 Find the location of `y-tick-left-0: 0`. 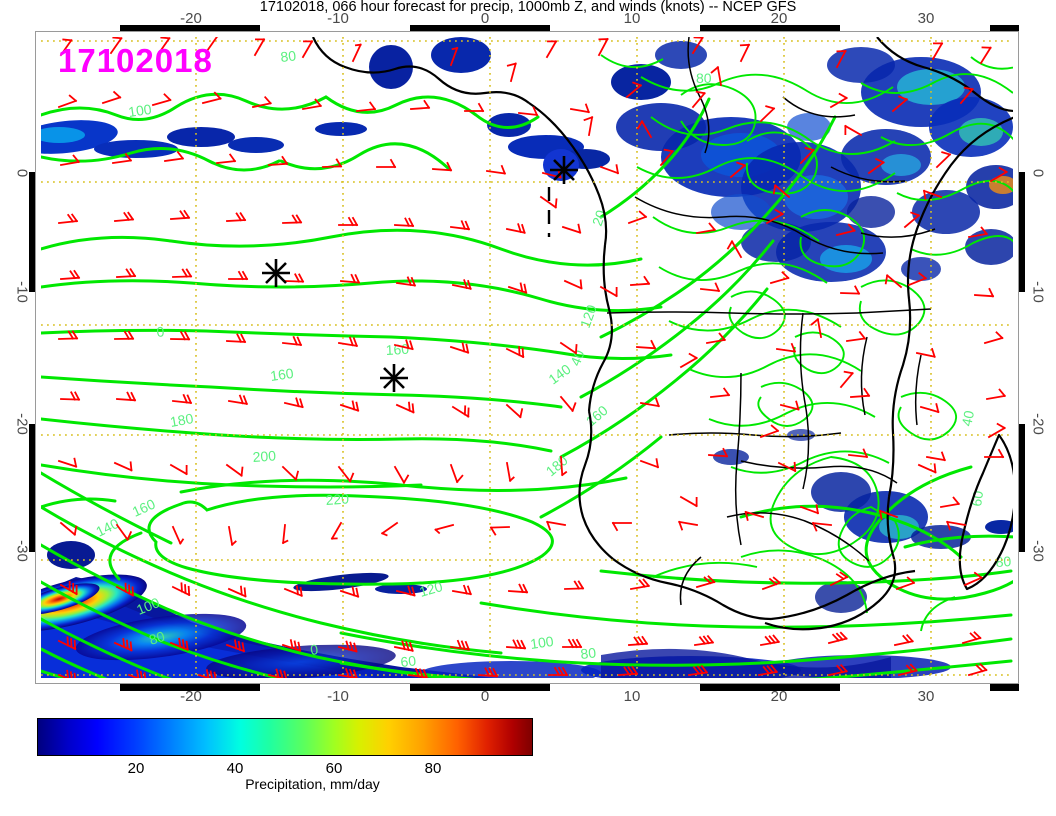

y-tick-left-0: 0 is located at coordinates (22, 173).